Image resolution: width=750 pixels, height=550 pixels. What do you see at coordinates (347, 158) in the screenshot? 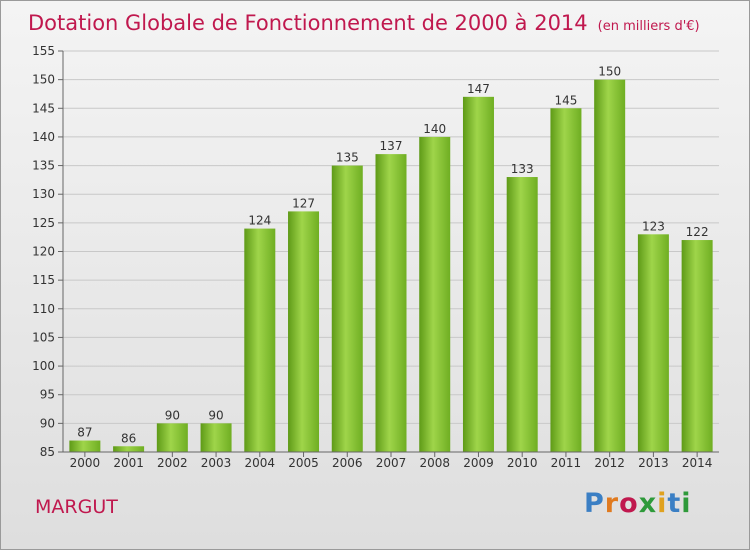
I see `bar-value-label: 135` at bounding box center [347, 158].